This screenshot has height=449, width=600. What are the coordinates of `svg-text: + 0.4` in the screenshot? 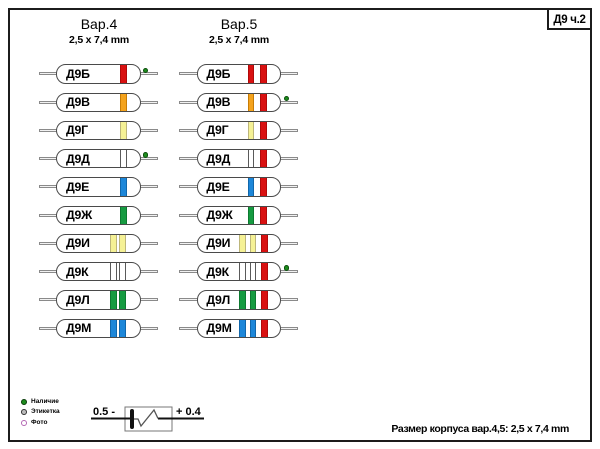 It's located at (189, 412).